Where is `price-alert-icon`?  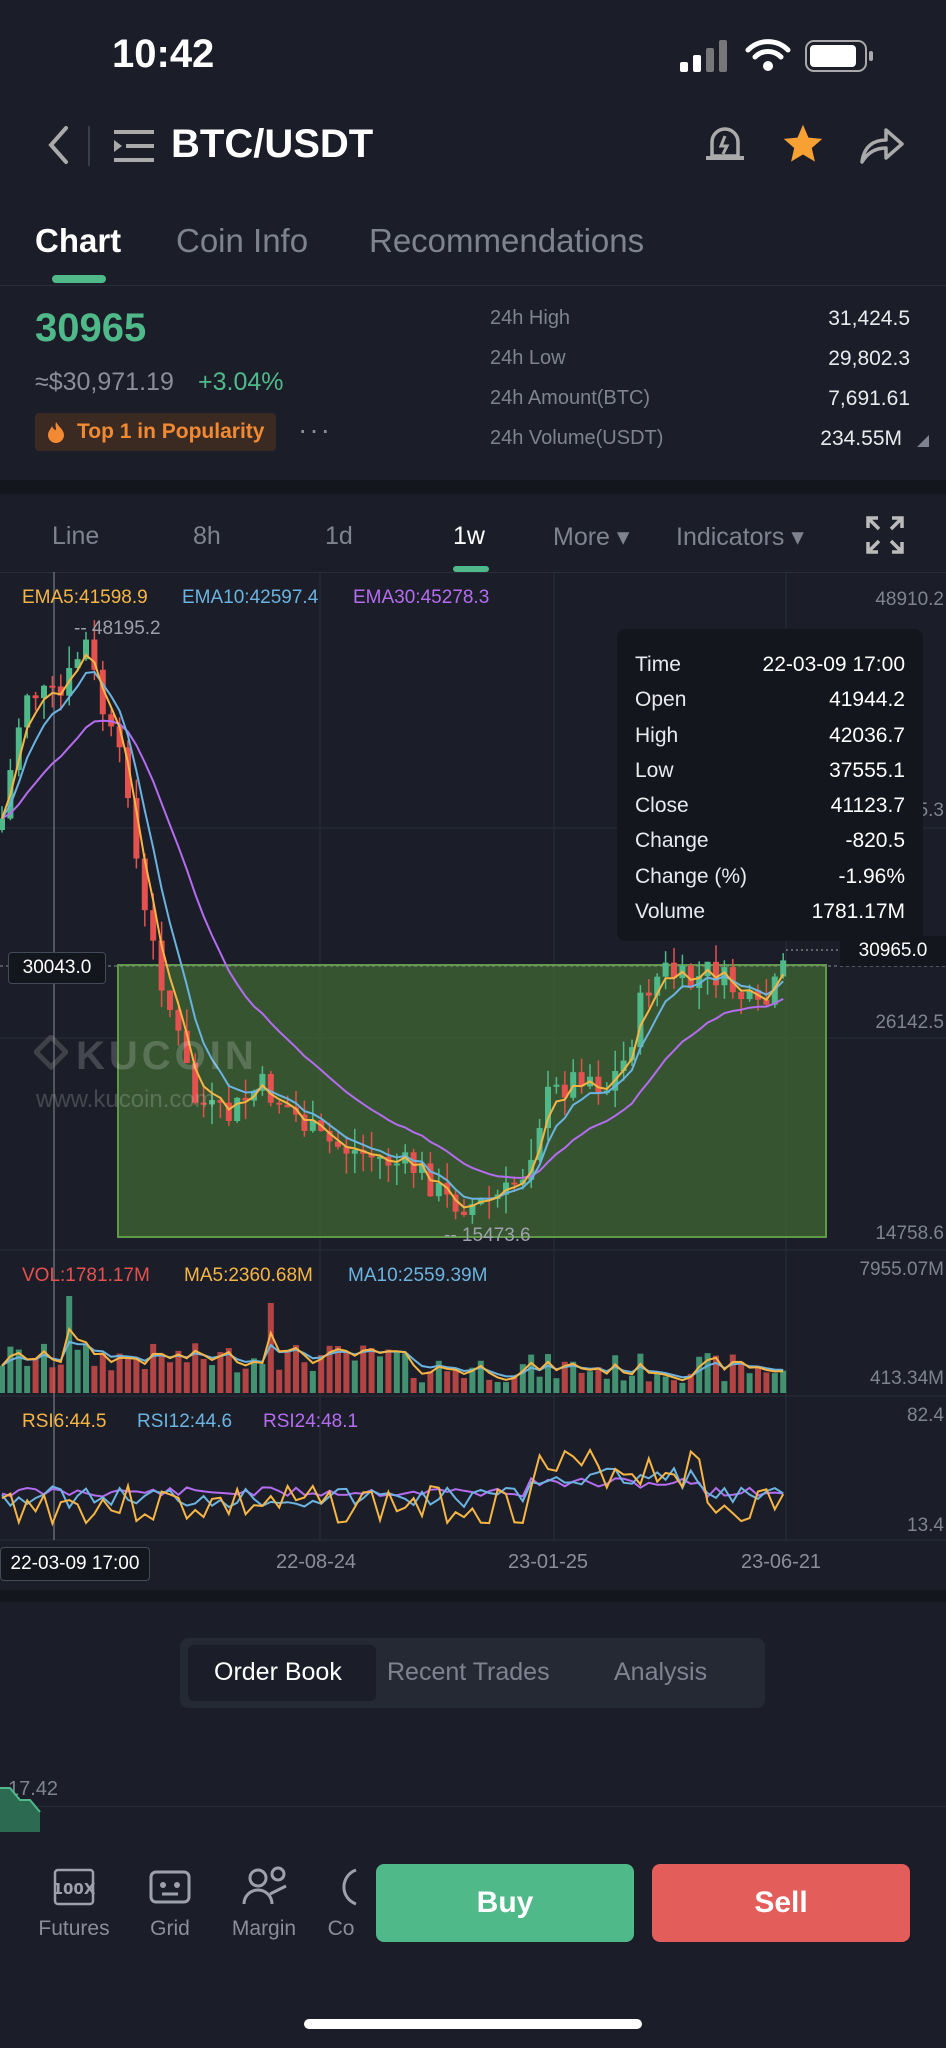 price-alert-icon is located at coordinates (725, 144).